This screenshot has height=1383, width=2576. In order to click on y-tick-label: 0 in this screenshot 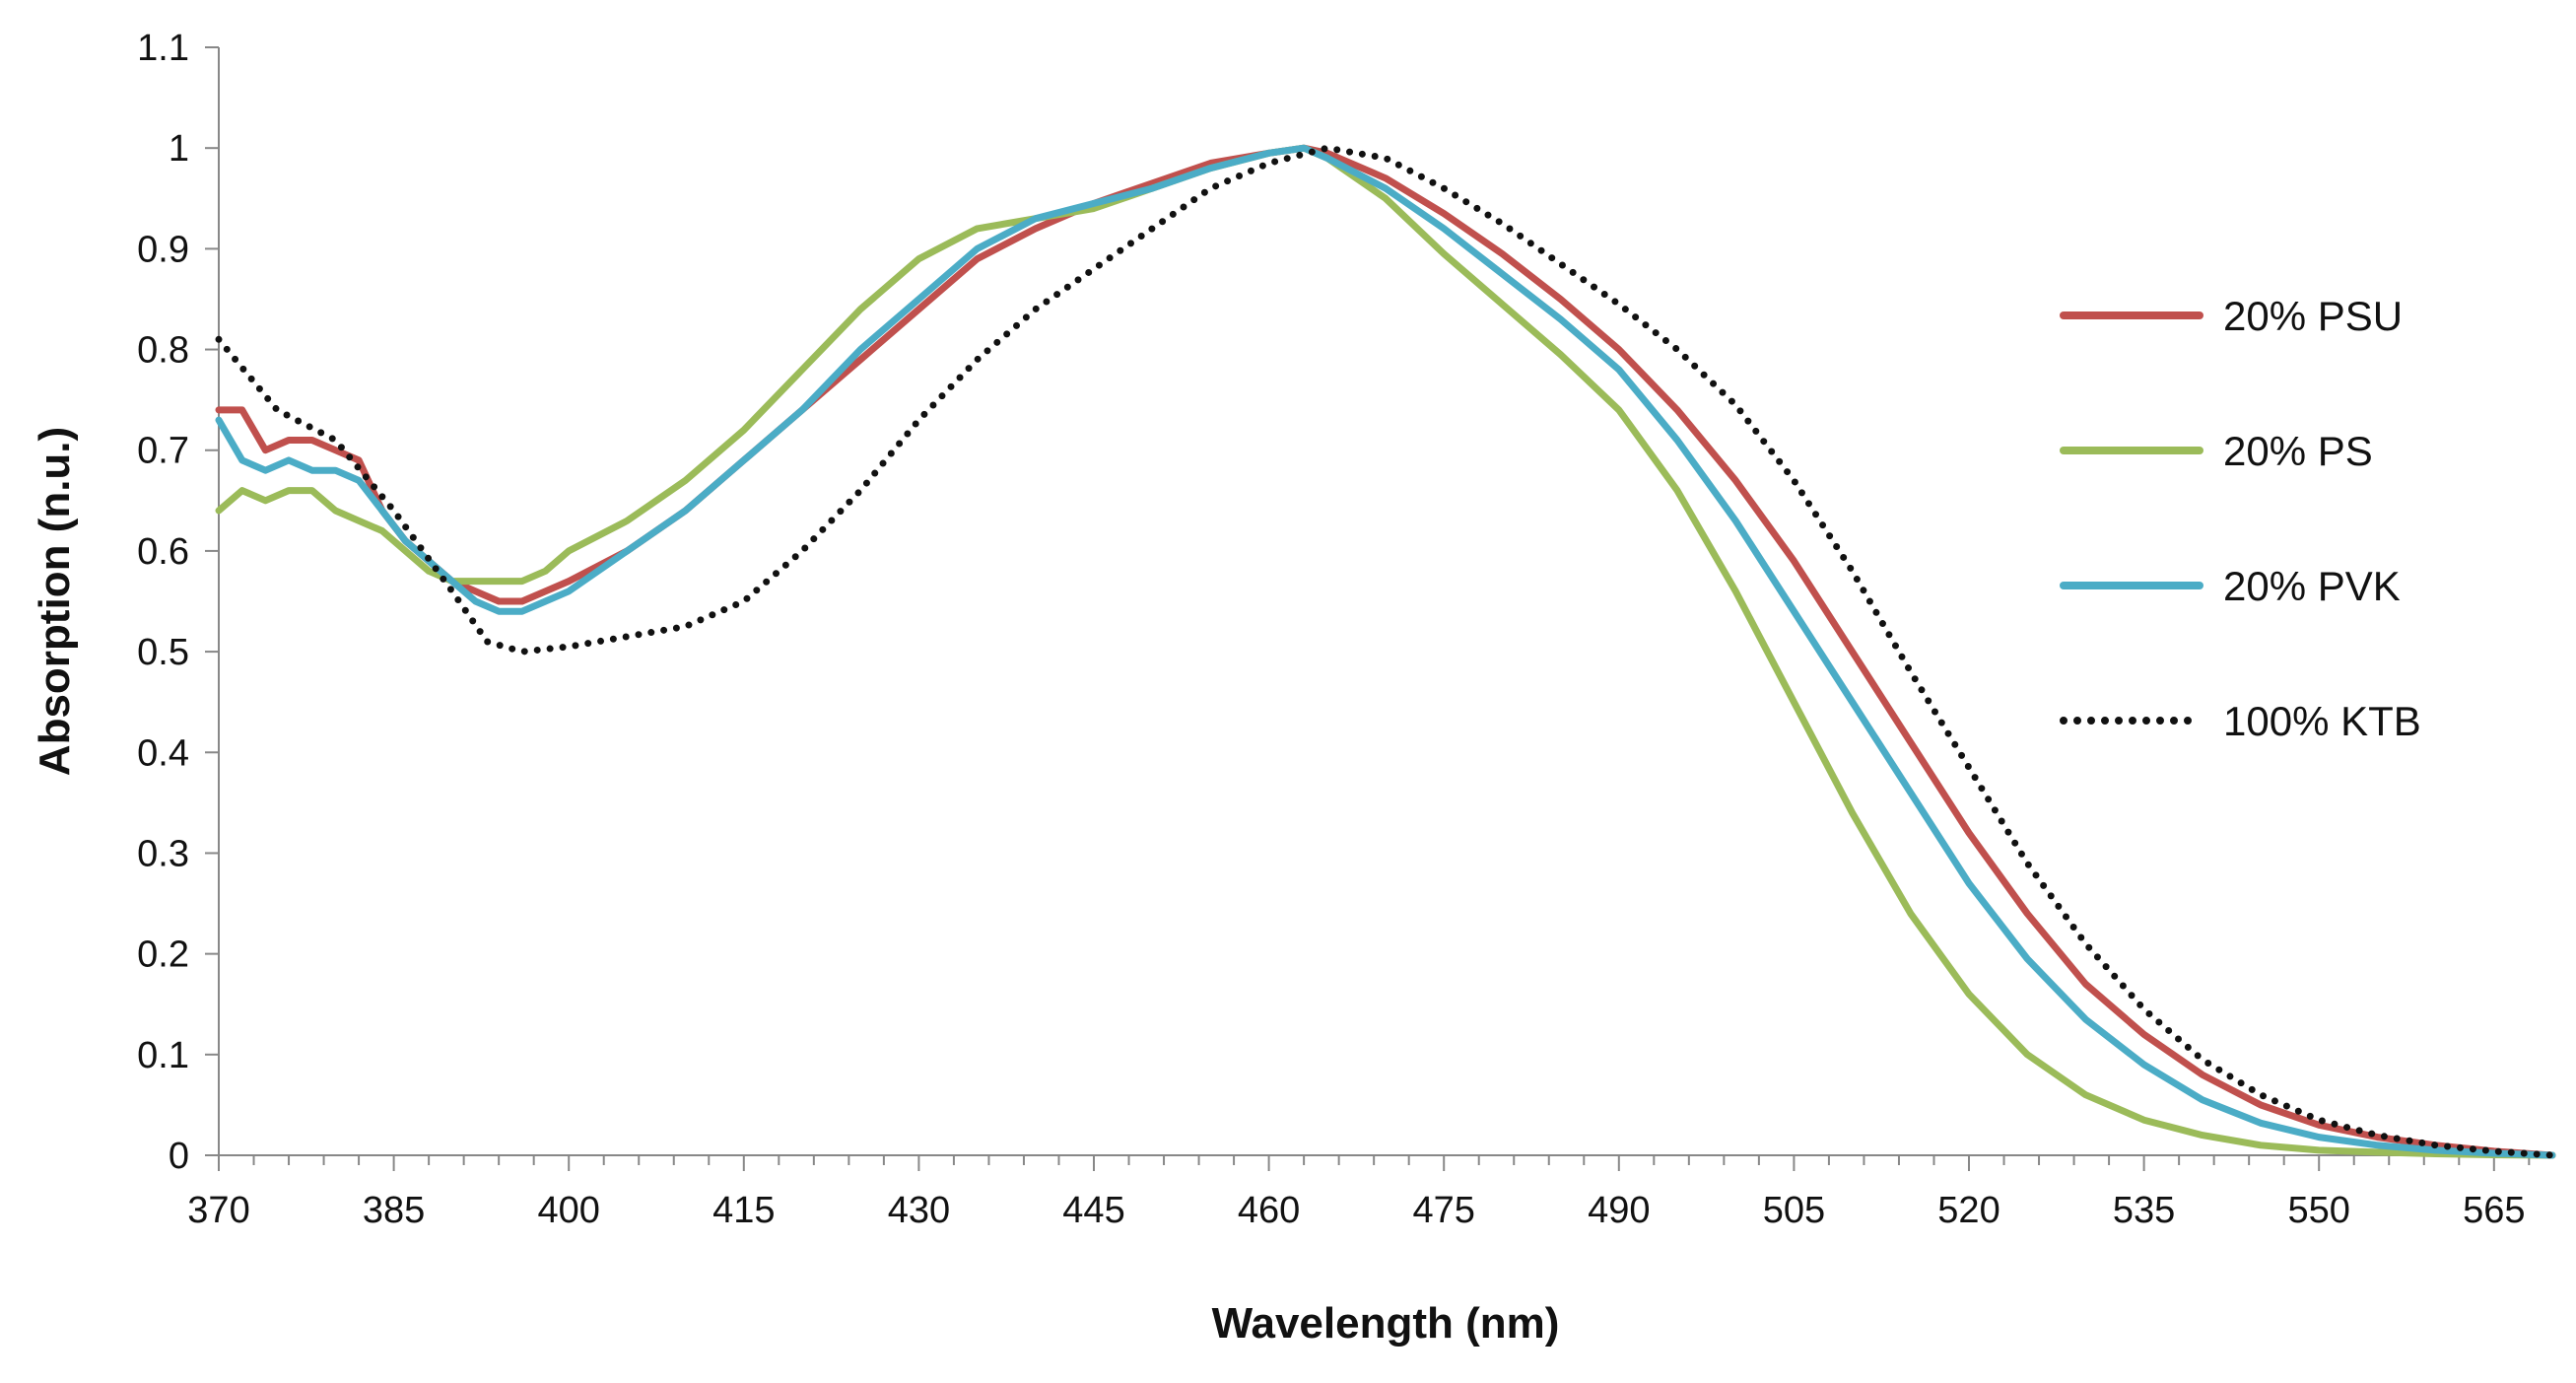, I will do `click(179, 1156)`.